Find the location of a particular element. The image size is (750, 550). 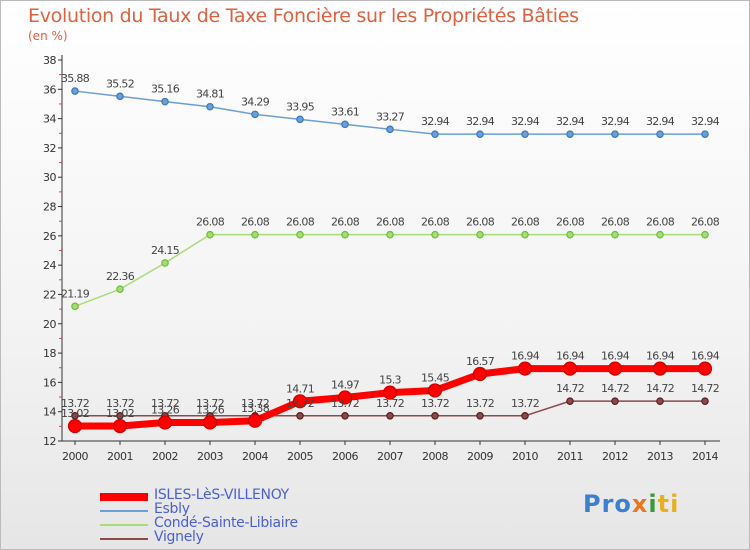

series-1-point-2014 is located at coordinates (705, 134).